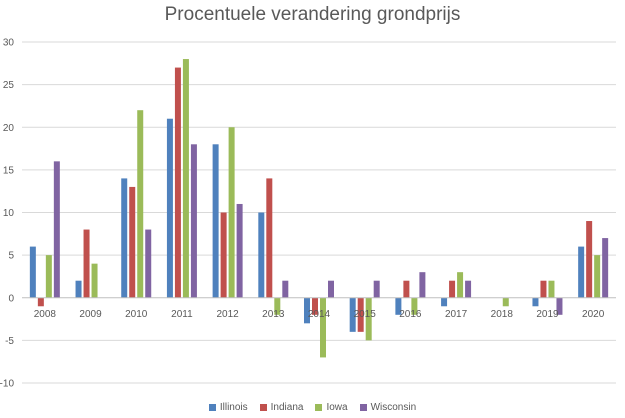 The width and height of the screenshot is (625, 418). I want to click on y-tick-label: 15, so click(9, 170).